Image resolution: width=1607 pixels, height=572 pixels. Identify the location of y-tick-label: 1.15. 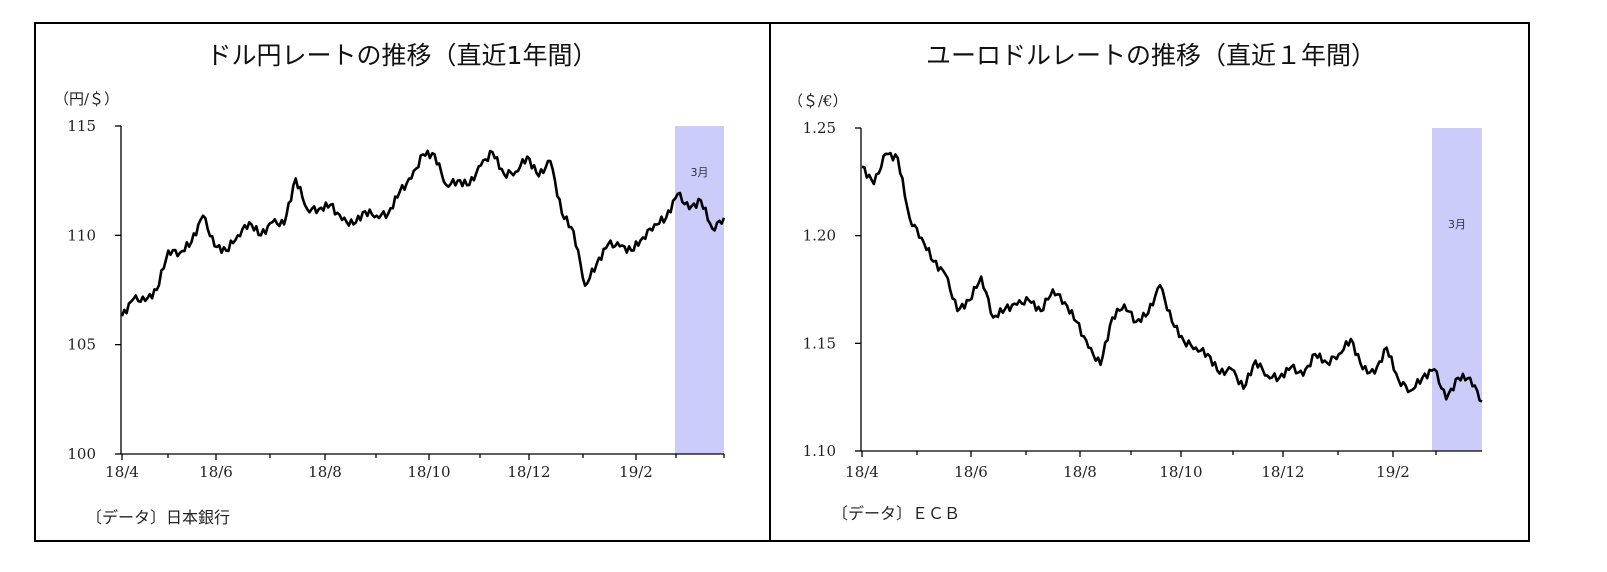
(819, 343).